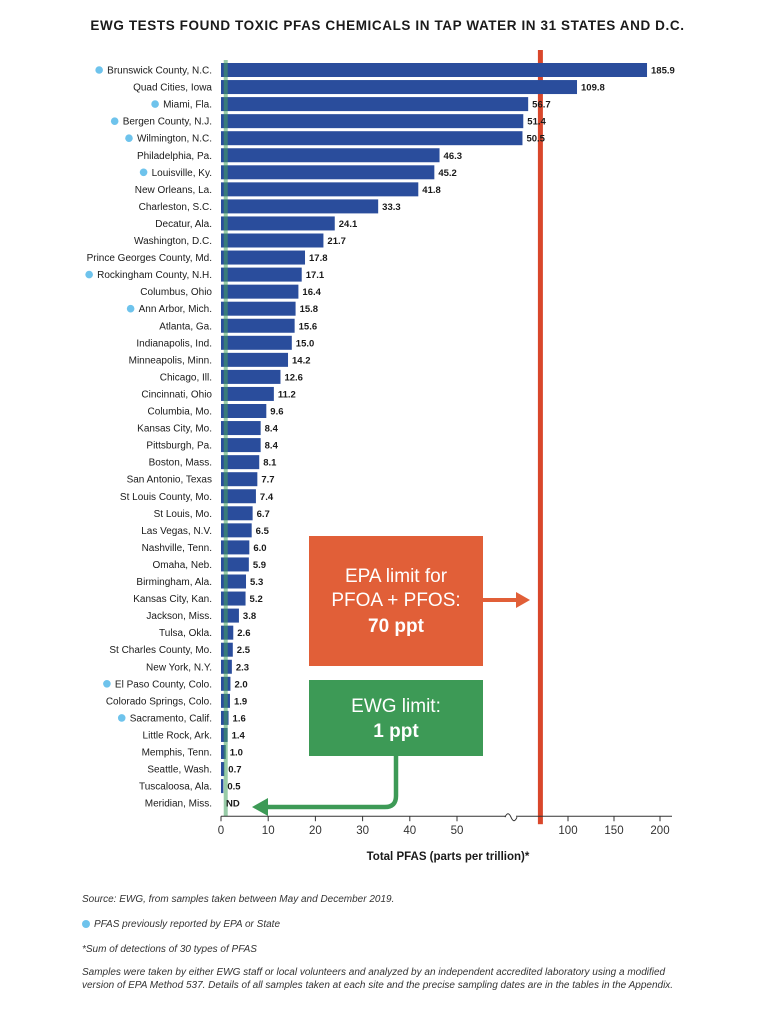 The image size is (775, 1024). What do you see at coordinates (536, 122) in the screenshot?
I see `value-label-3: 51.4` at bounding box center [536, 122].